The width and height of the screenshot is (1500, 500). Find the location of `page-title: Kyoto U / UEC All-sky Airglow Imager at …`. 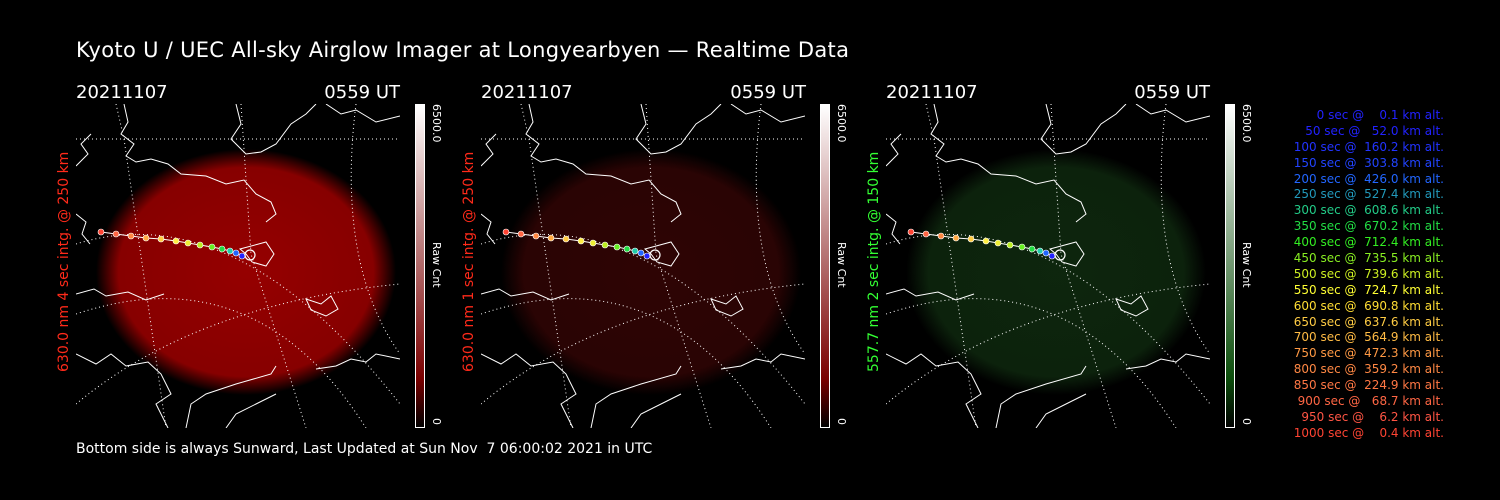

page-title: Kyoto U / UEC All-sky Airglow Imager at … is located at coordinates (463, 50).